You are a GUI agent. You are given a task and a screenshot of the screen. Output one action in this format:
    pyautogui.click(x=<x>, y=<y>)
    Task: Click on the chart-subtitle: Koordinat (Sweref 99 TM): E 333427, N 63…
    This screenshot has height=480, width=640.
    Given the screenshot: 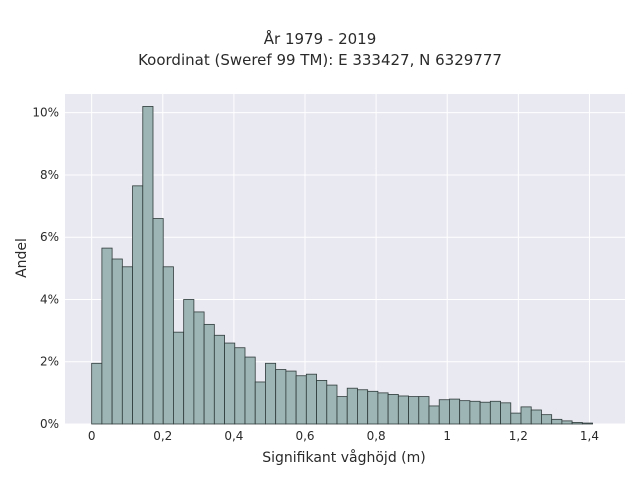 What is the action you would take?
    pyautogui.click(x=320, y=60)
    